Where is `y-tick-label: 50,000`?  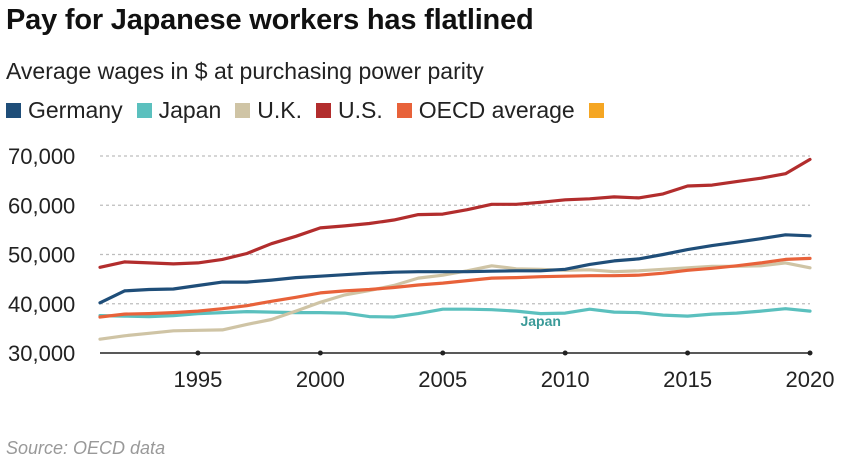 y-tick-label: 50,000 is located at coordinates (41, 255).